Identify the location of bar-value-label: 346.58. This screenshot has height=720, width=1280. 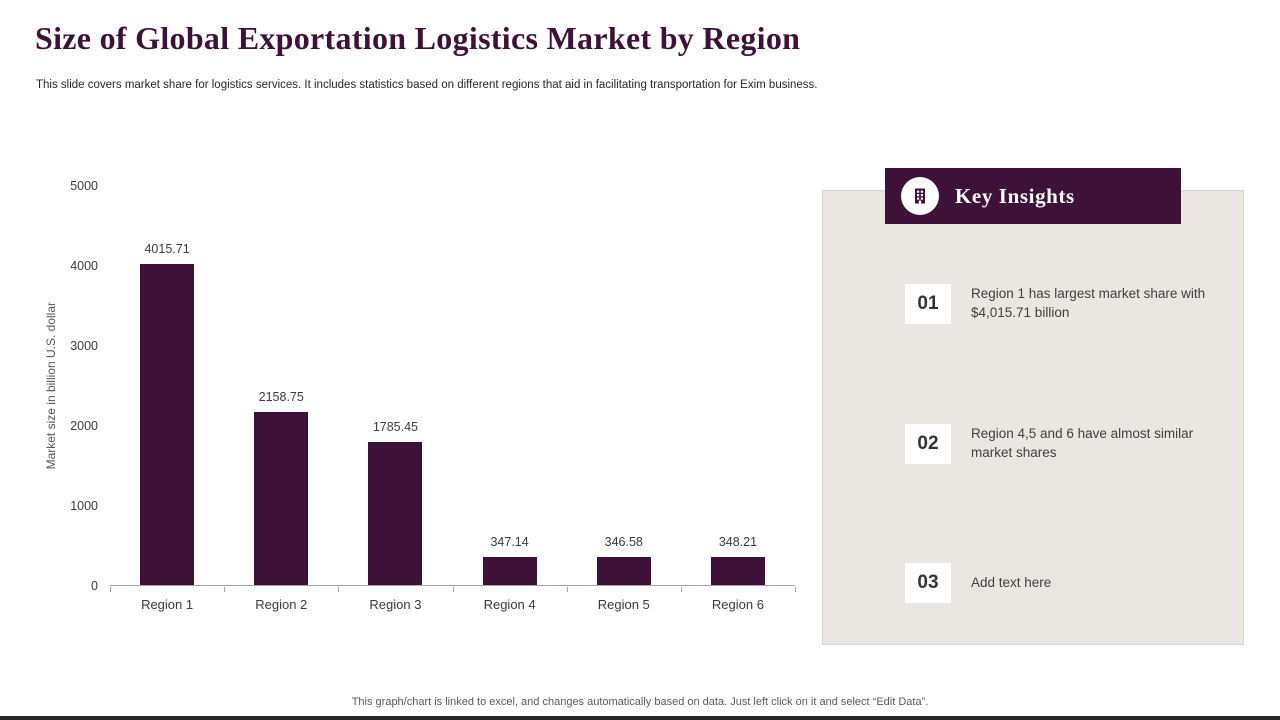
(623, 542).